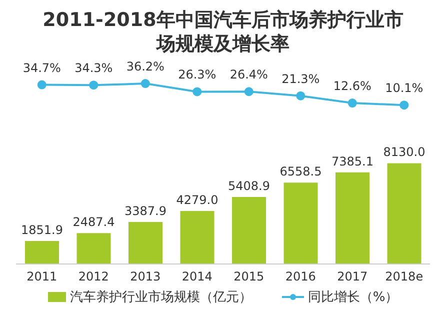 The image size is (446, 333). Describe the element at coordinates (197, 199) in the screenshot. I see `data-label: 4279.0` at that location.